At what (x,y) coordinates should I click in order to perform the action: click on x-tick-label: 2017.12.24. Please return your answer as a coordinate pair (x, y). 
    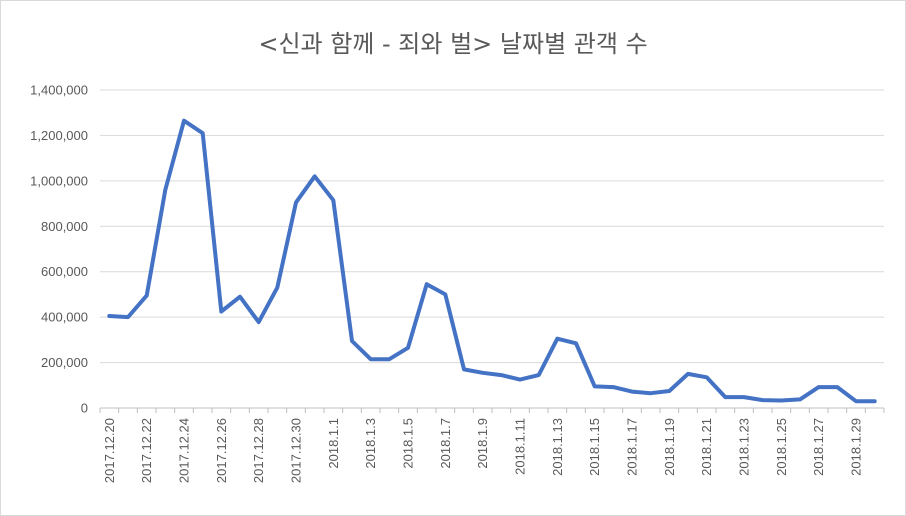
    Looking at the image, I should click on (184, 450).